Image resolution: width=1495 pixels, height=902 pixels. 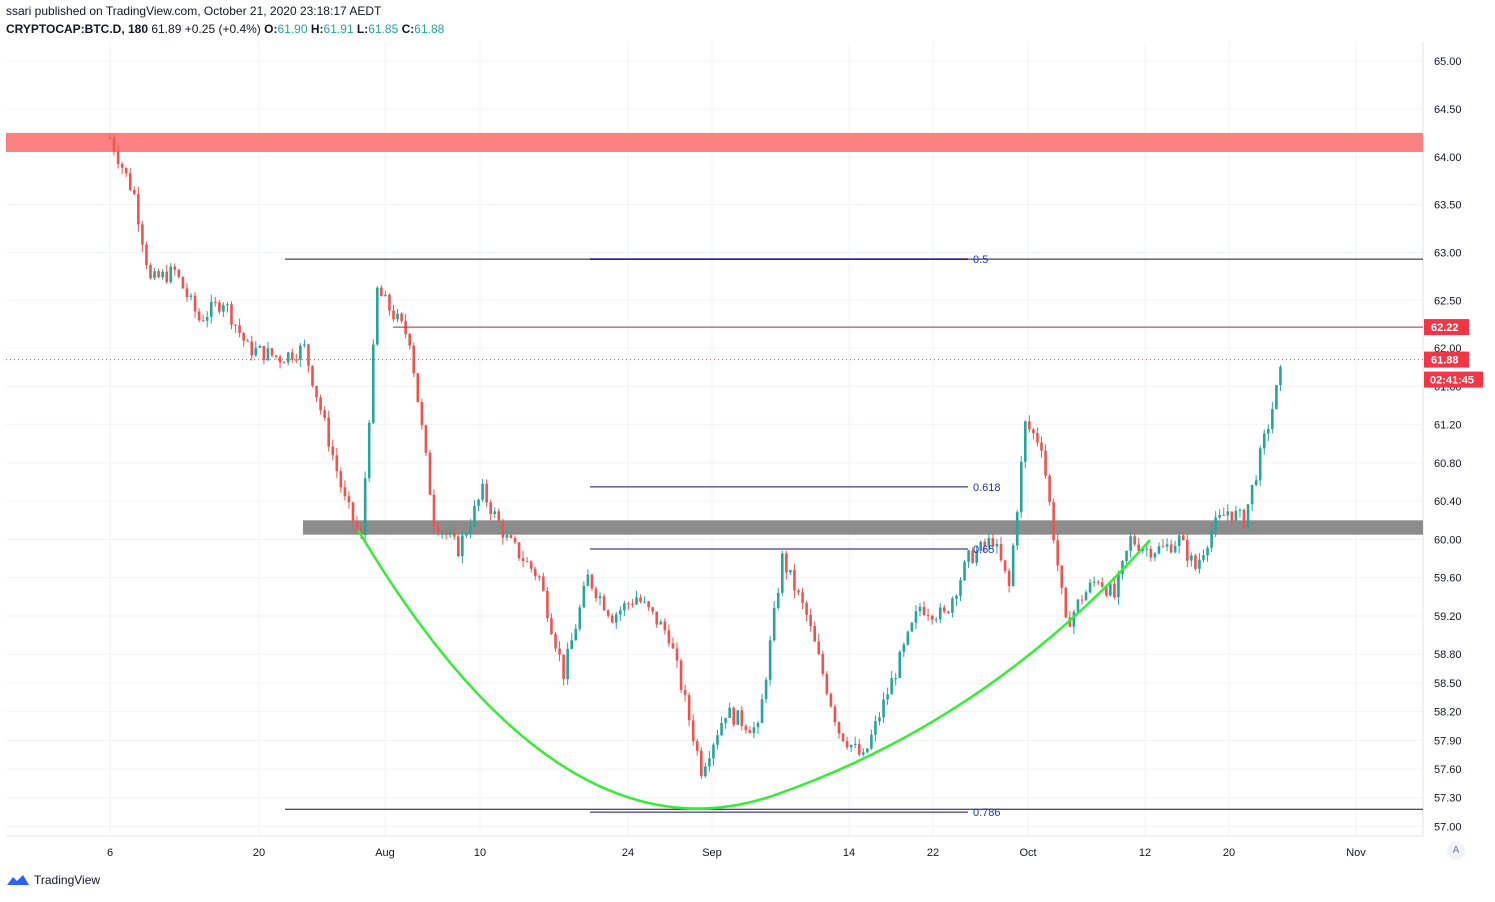 What do you see at coordinates (1448, 426) in the screenshot?
I see `price-tick-label: 61.20` at bounding box center [1448, 426].